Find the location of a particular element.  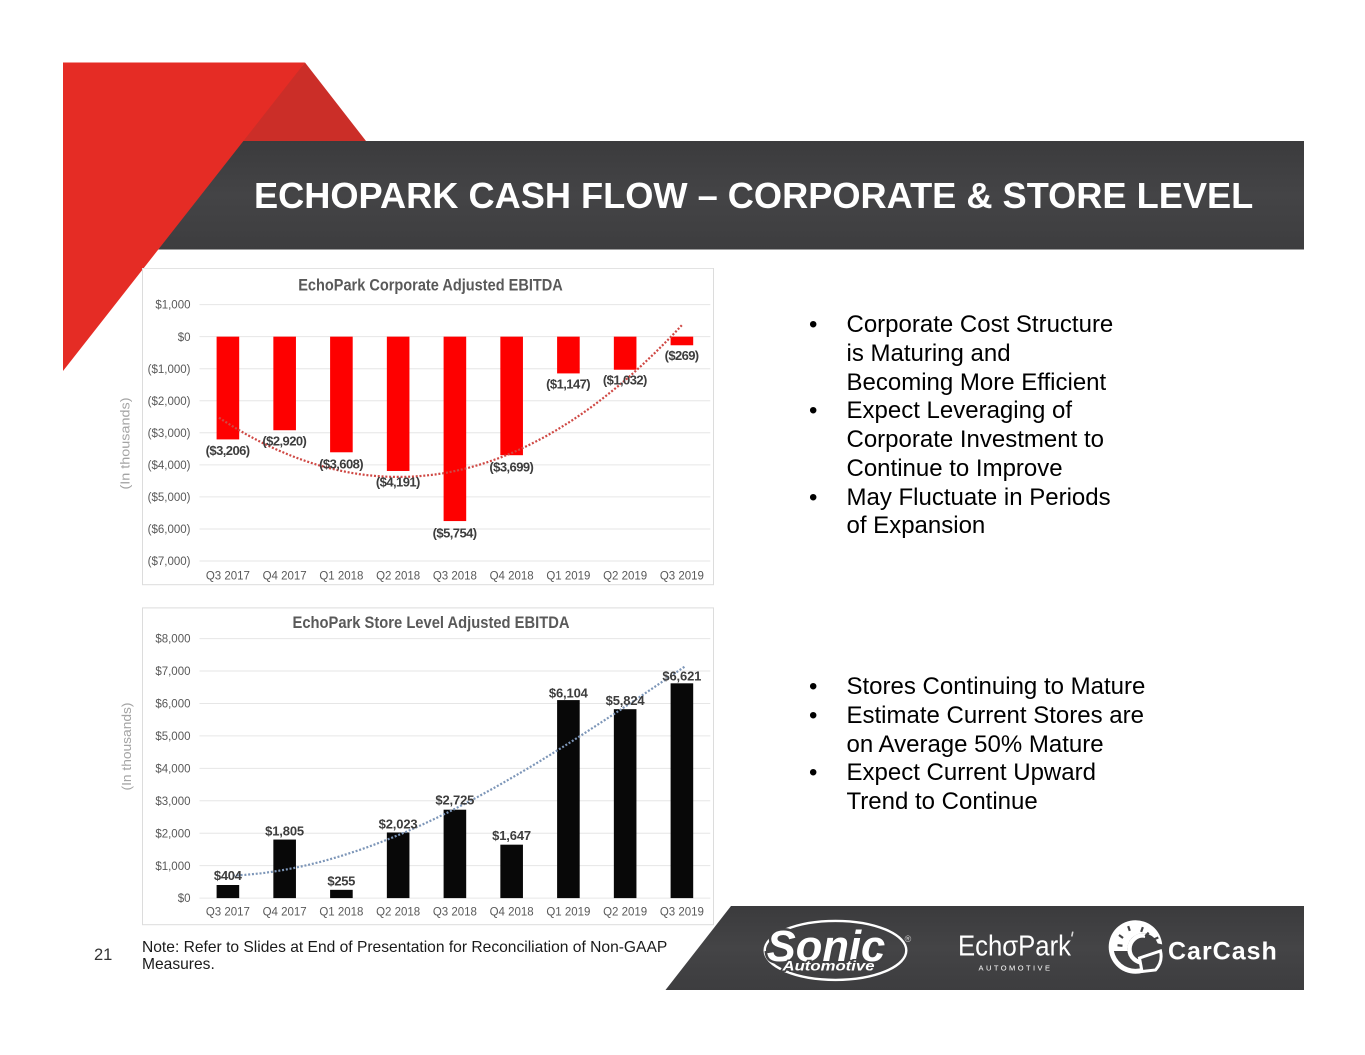

svg-text: $2,023 is located at coordinates (398, 824).